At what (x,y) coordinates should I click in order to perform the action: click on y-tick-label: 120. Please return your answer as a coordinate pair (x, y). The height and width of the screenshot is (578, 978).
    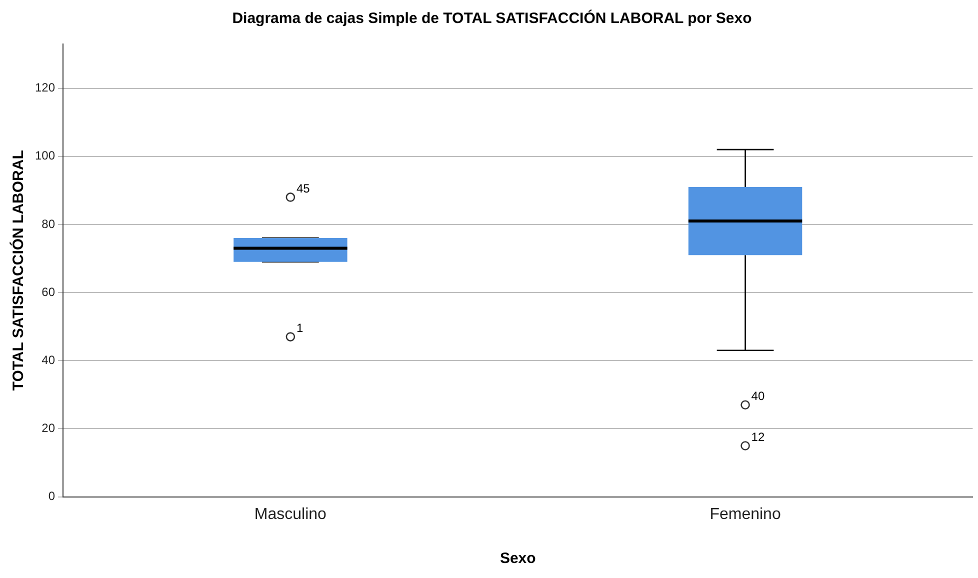
    Looking at the image, I should click on (45, 87).